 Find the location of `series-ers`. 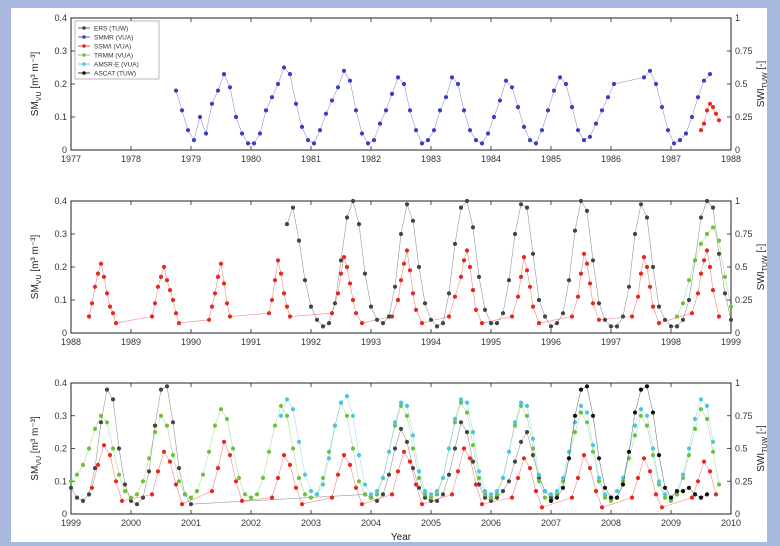

series-ers is located at coordinates (509, 263).